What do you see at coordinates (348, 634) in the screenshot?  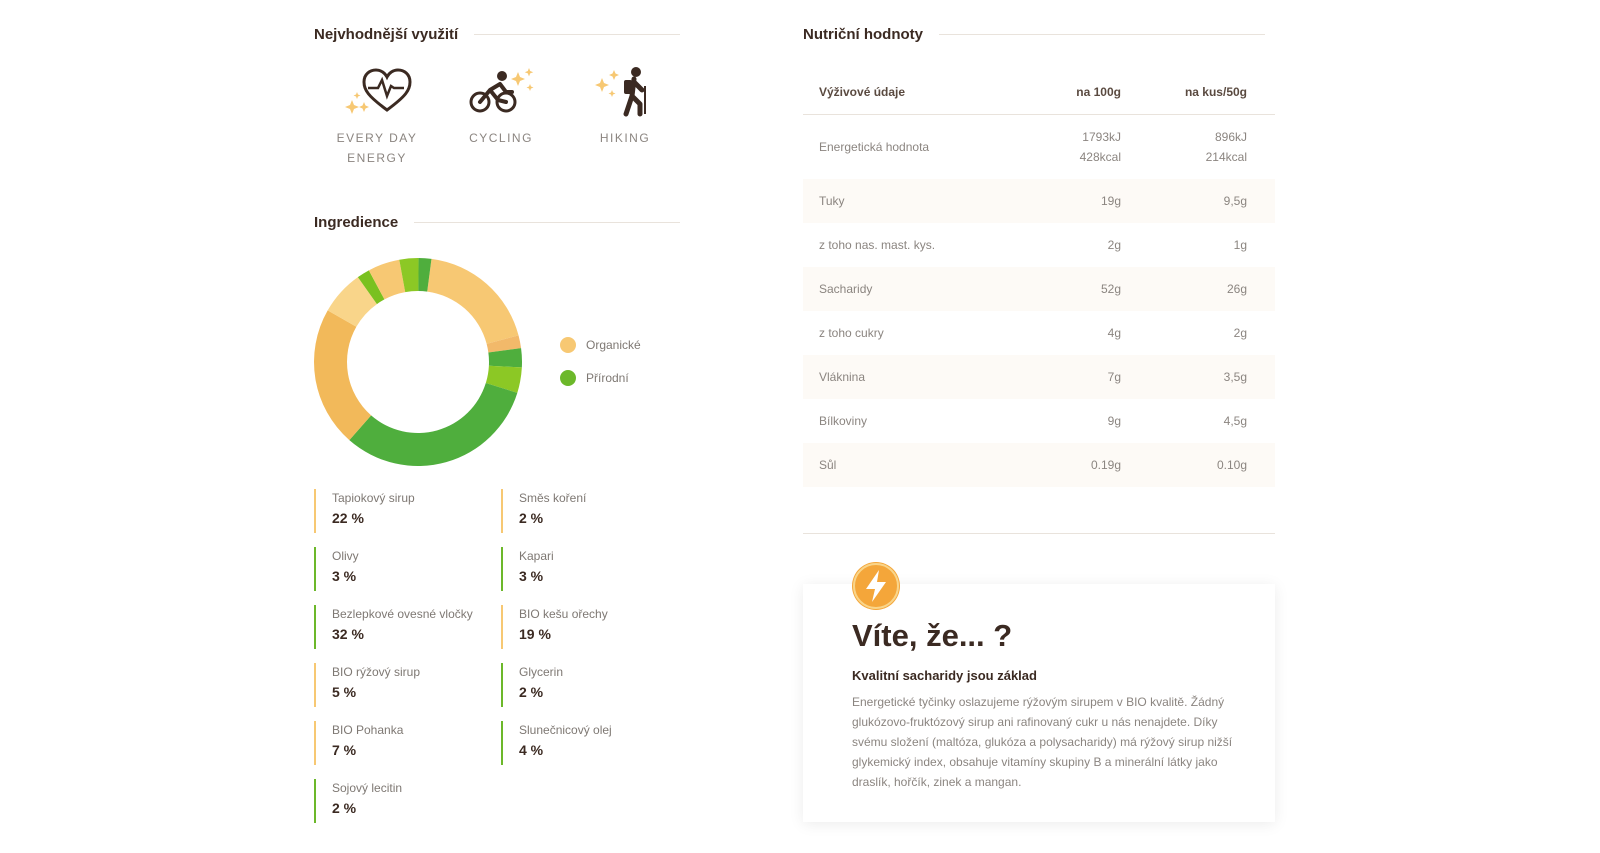 I see `ingredient-percent: 32 %` at bounding box center [348, 634].